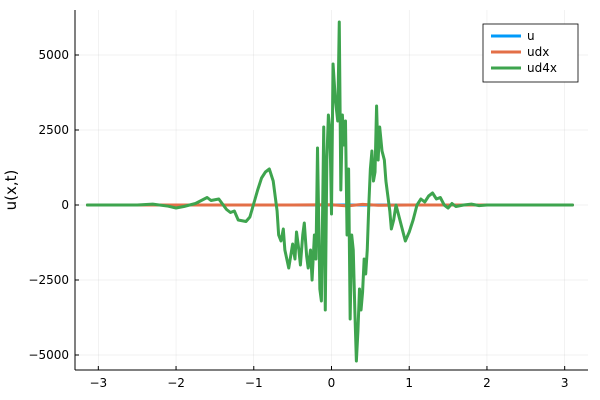 This screenshot has height=400, width=600. I want to click on y-tick-label: −5000, so click(48, 355).